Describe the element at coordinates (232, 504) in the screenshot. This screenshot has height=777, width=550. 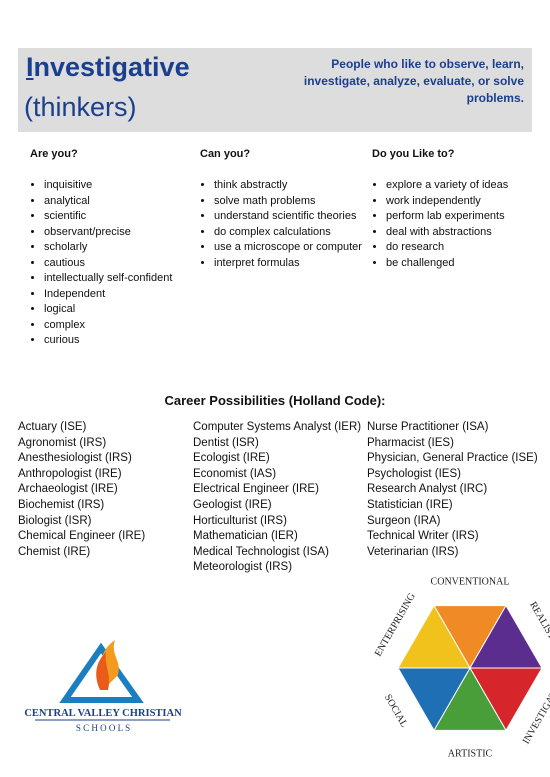
I see `career-item: Geologist (IRE)` at that location.